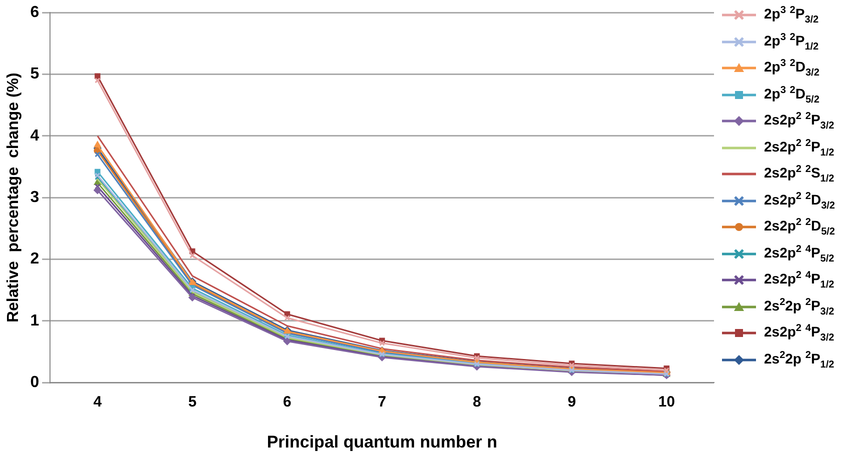 The image size is (861, 457). What do you see at coordinates (382, 442) in the screenshot?
I see `x-axis-title: Principal quantum number n` at bounding box center [382, 442].